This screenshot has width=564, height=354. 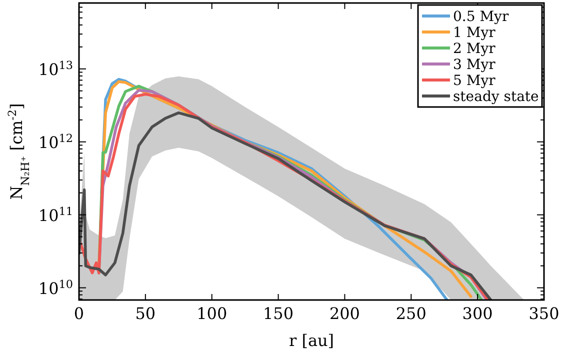 What do you see at coordinates (79, 313) in the screenshot?
I see `x-tick-label: 0` at bounding box center [79, 313].